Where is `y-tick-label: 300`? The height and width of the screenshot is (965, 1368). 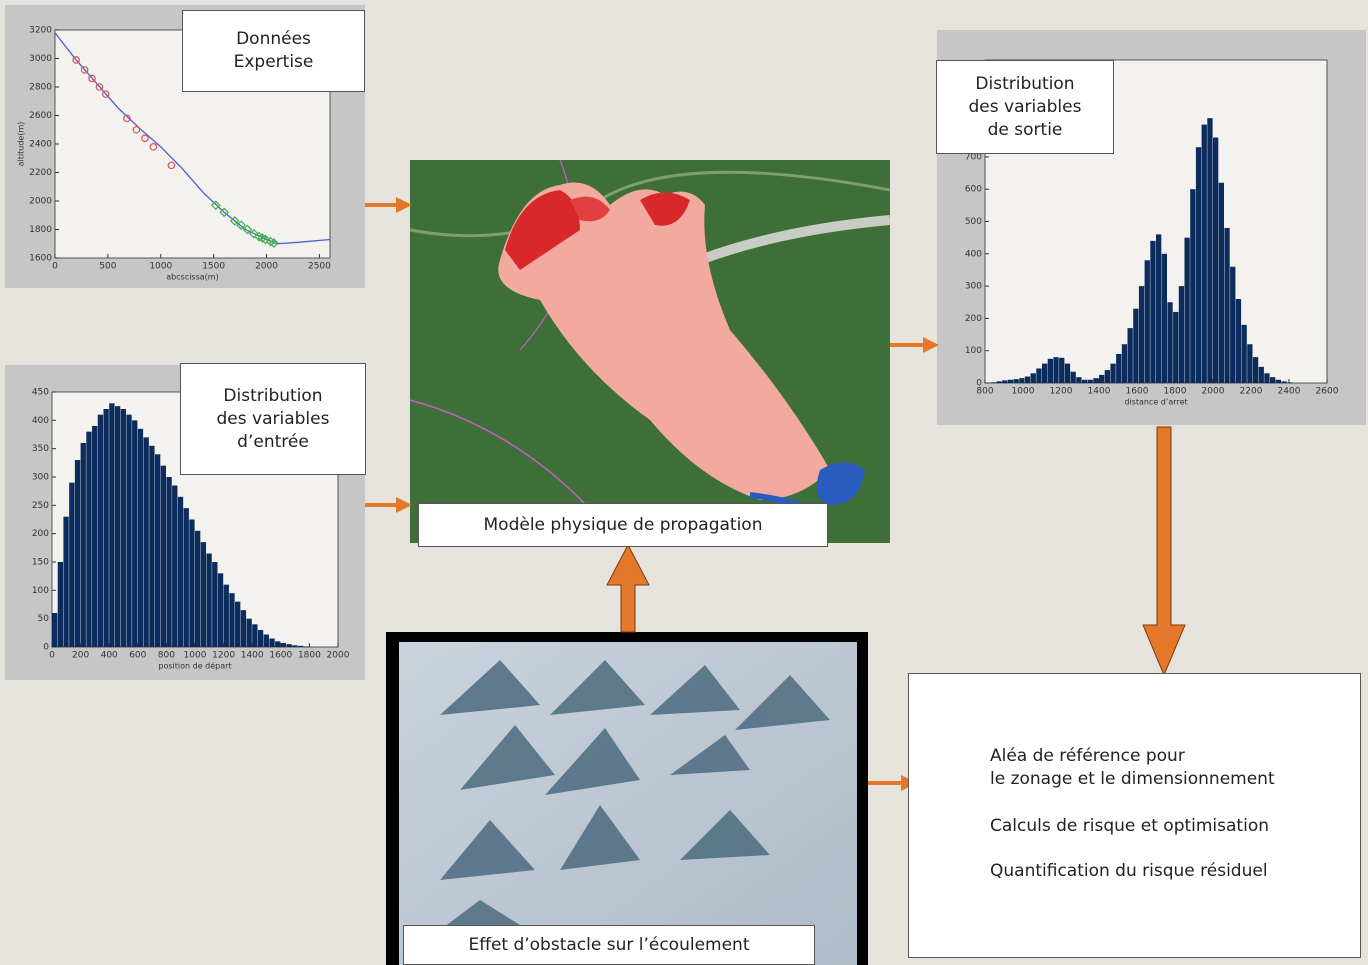
y-tick-label: 300 is located at coordinates (40, 478).